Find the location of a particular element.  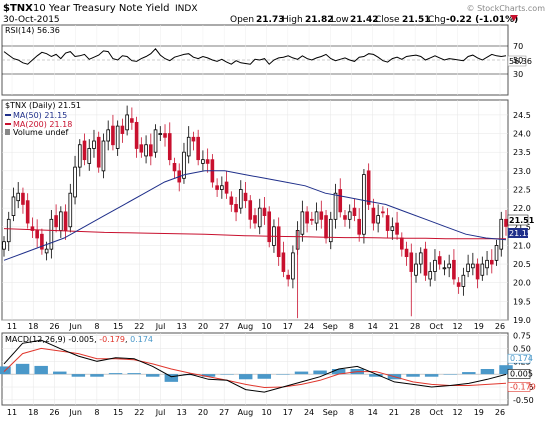

macd-value-tag-label: -0.179 is located at coordinates (523, 386).